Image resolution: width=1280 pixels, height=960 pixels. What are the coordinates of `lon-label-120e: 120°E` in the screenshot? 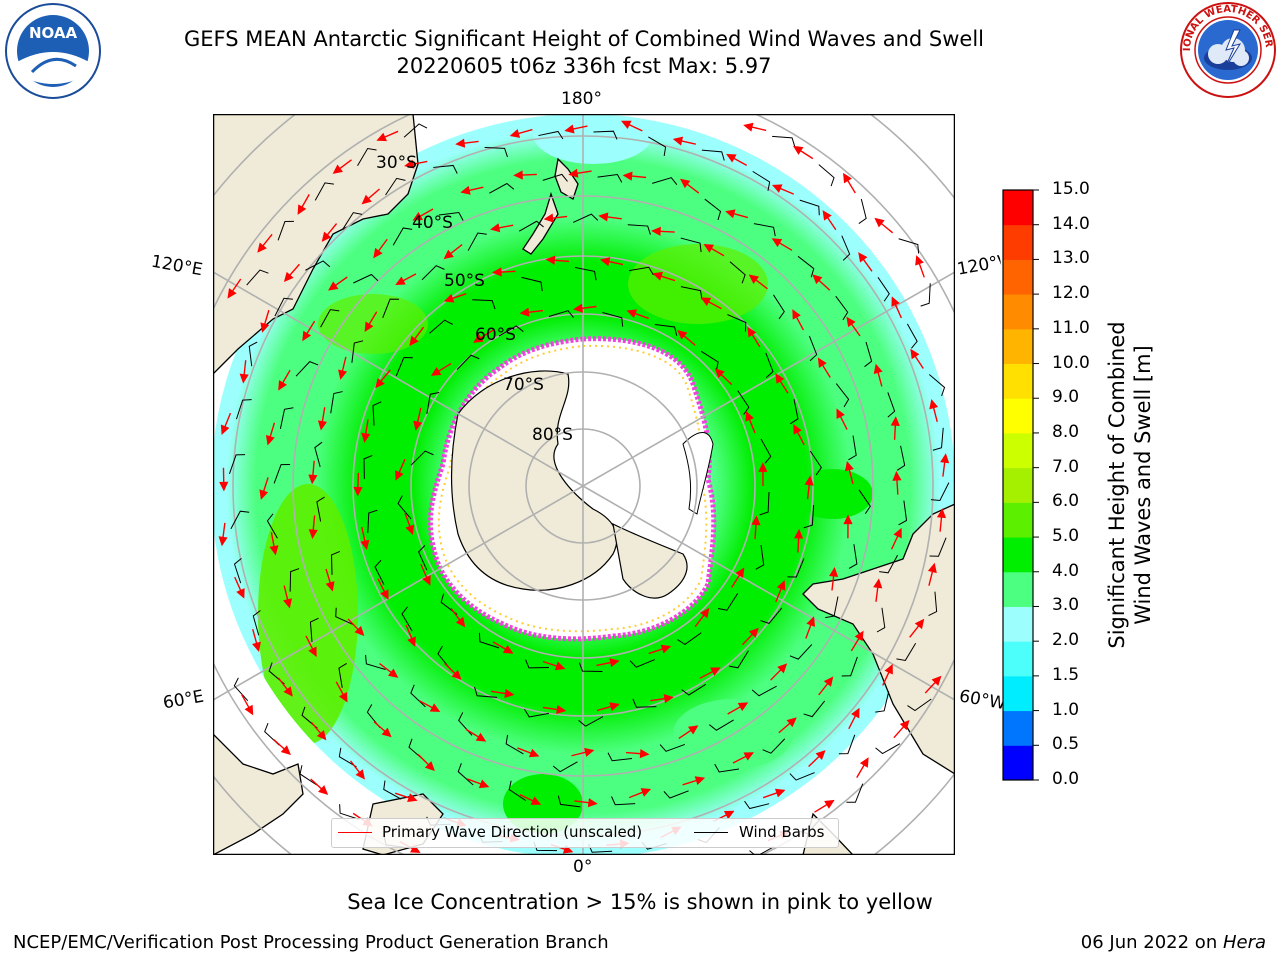 It's located at (177, 266).